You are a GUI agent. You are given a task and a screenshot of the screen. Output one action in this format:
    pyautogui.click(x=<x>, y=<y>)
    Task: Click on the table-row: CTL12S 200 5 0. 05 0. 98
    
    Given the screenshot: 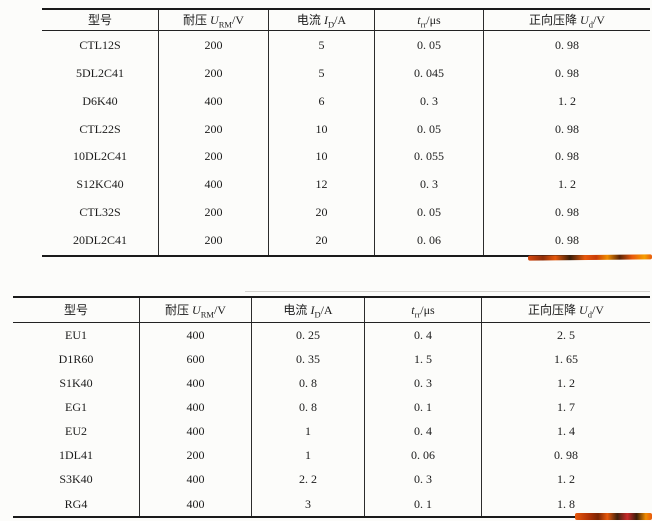 What is the action you would take?
    pyautogui.click(x=346, y=44)
    